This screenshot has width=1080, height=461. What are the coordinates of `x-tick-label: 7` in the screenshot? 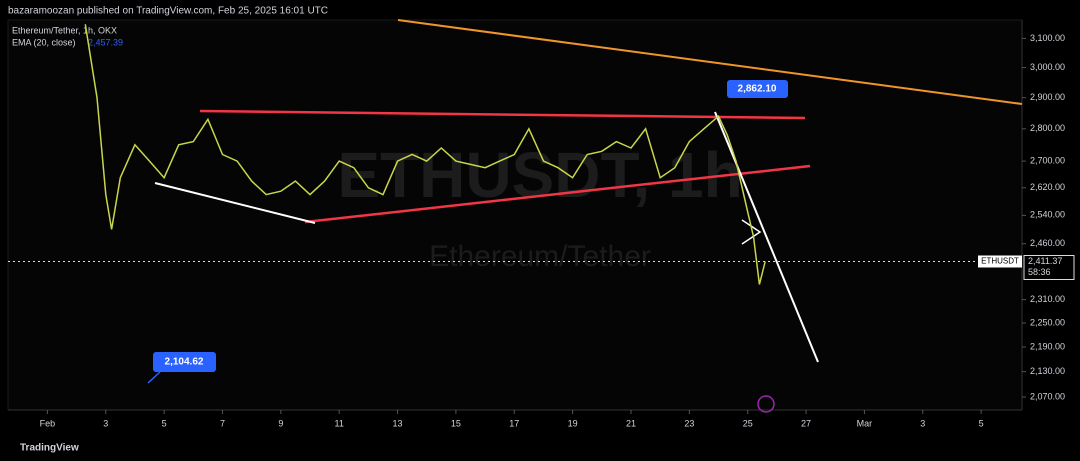 It's located at (222, 423).